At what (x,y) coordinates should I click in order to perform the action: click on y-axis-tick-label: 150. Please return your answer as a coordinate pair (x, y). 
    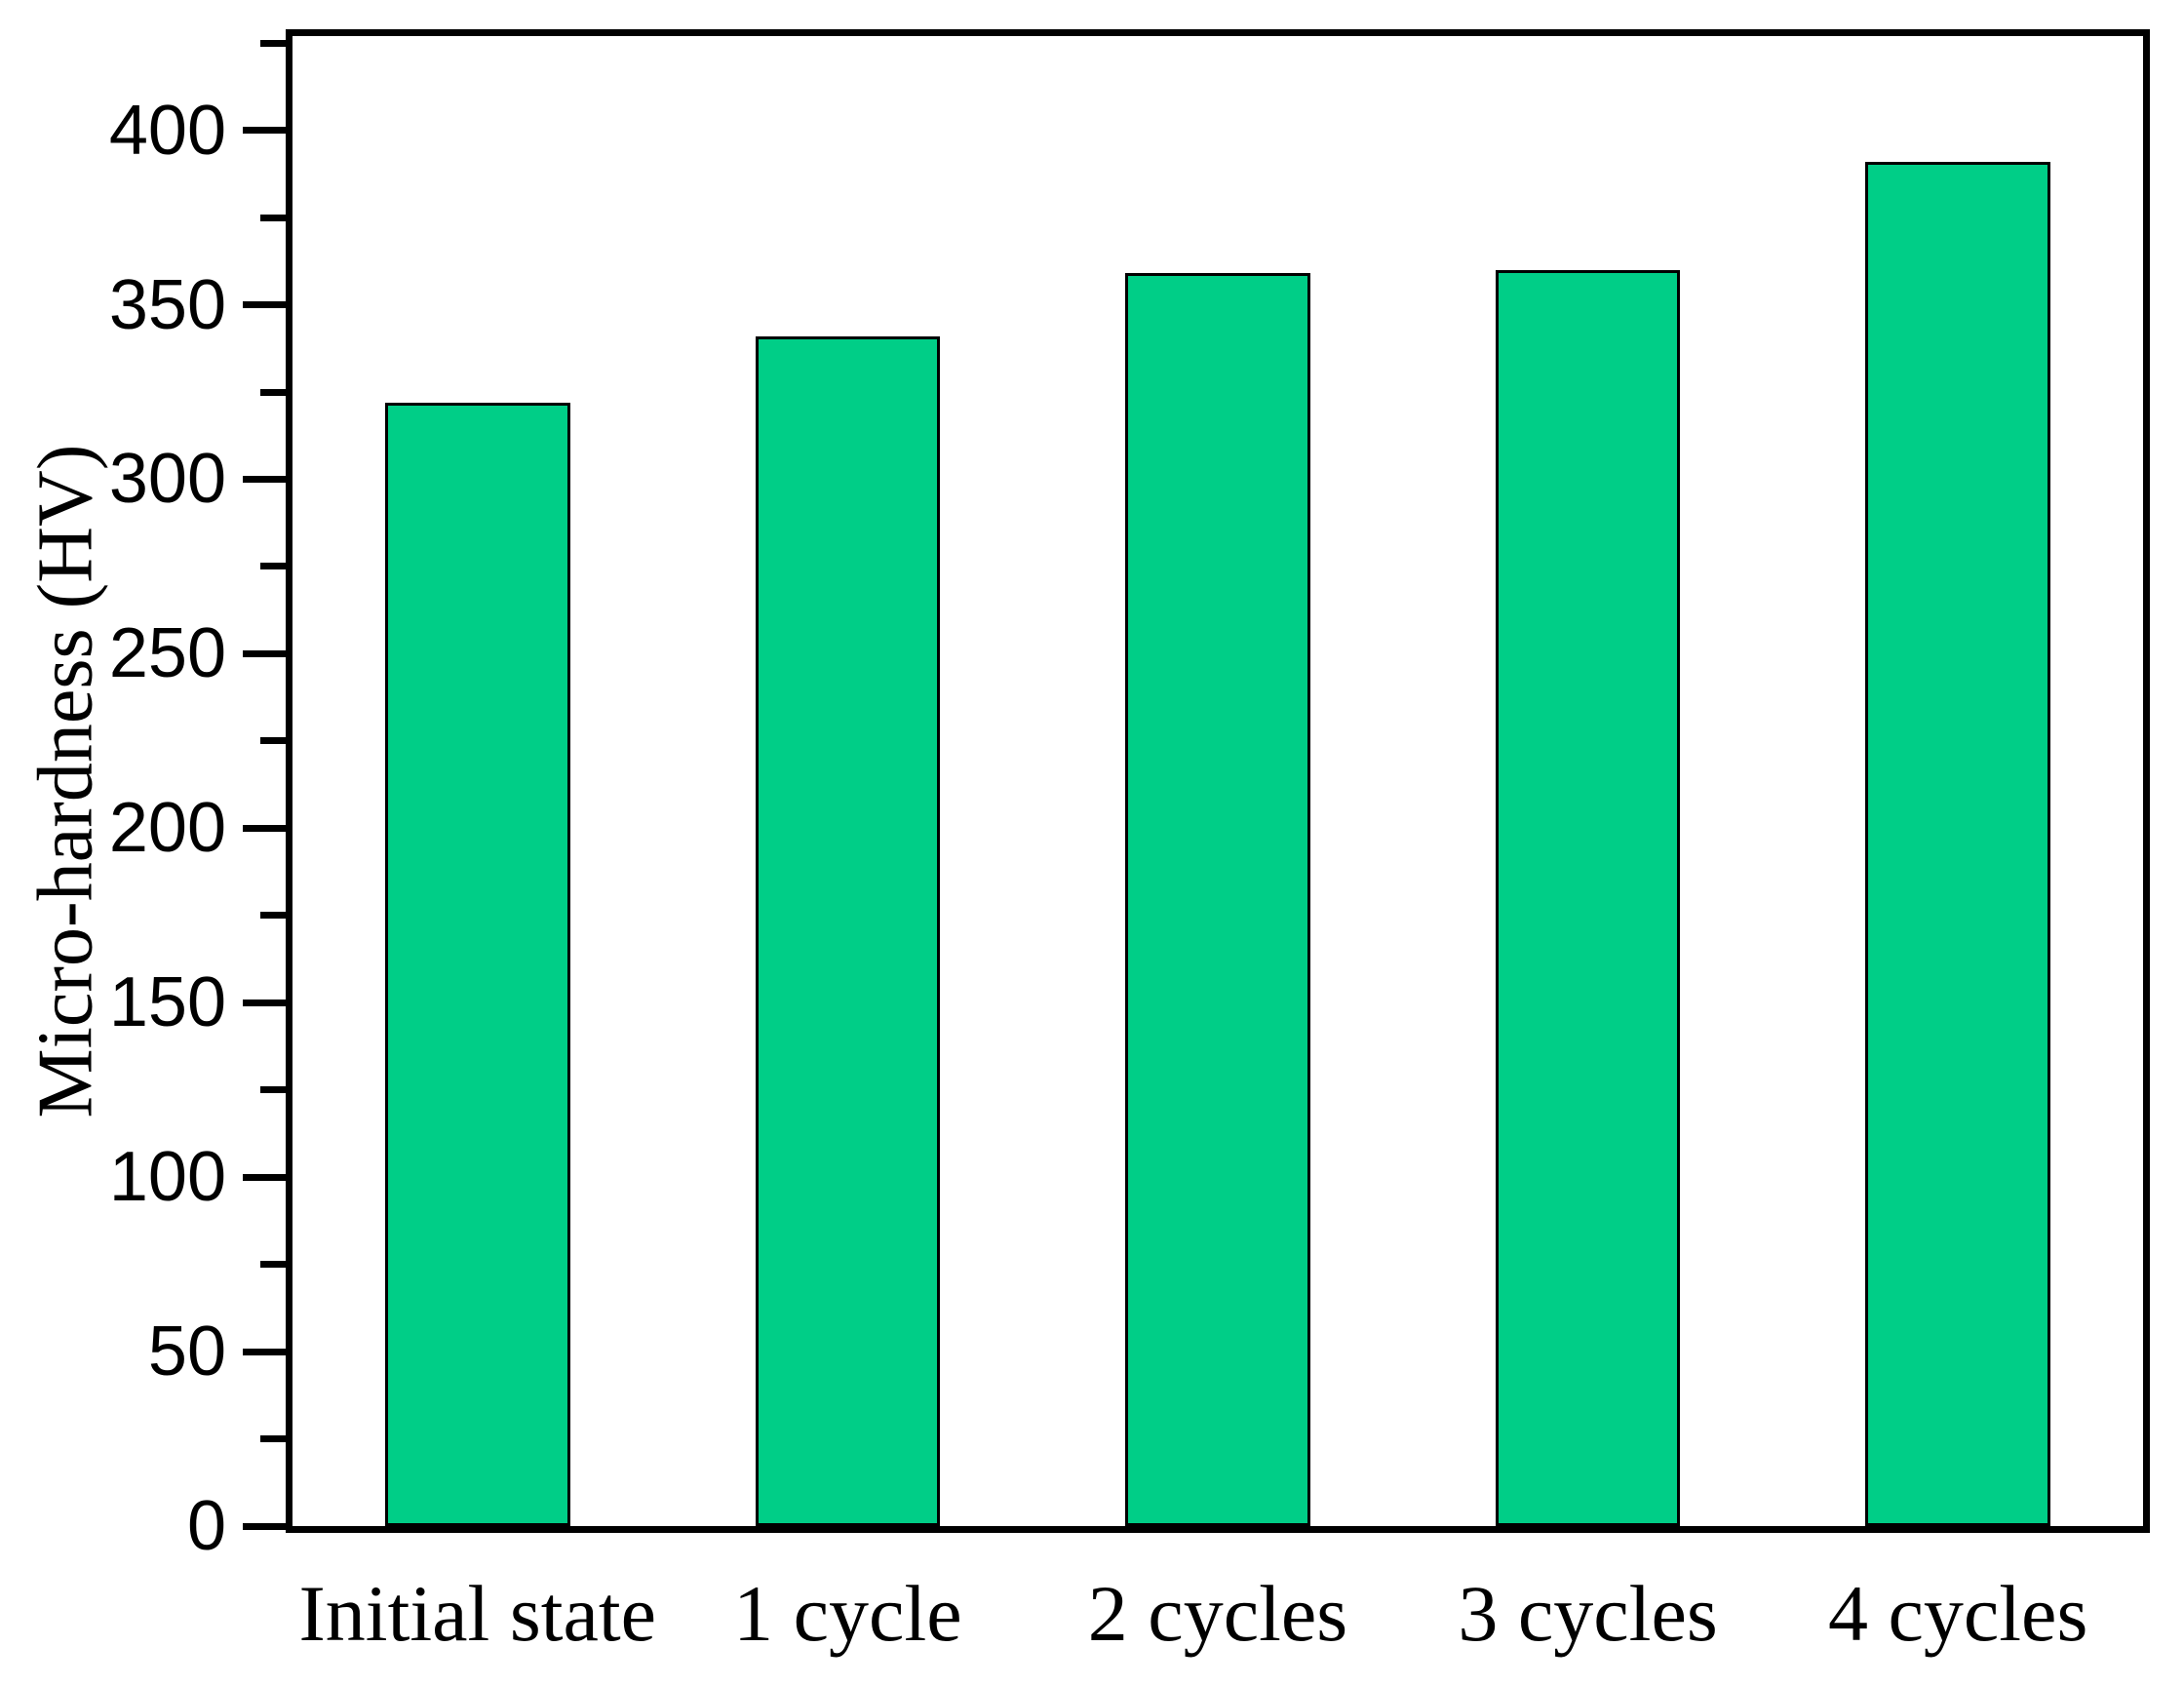
    Looking at the image, I should click on (167, 1002).